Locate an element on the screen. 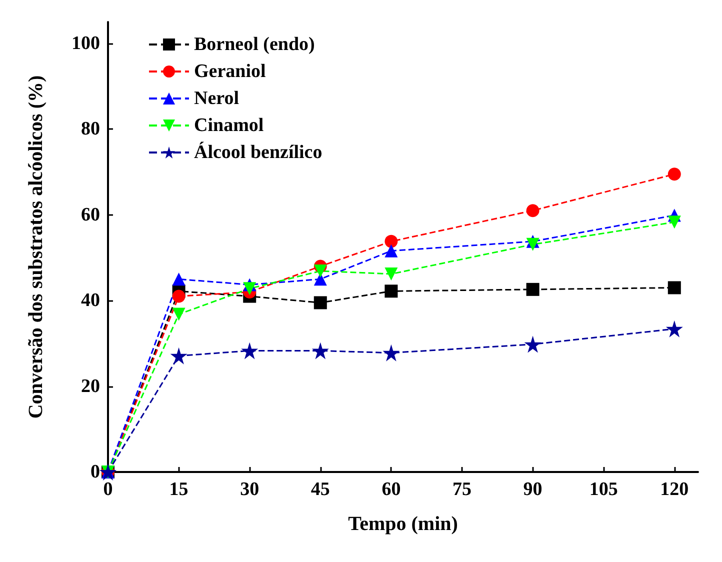 The image size is (722, 562). legend-label: Cinamol is located at coordinates (229, 125).